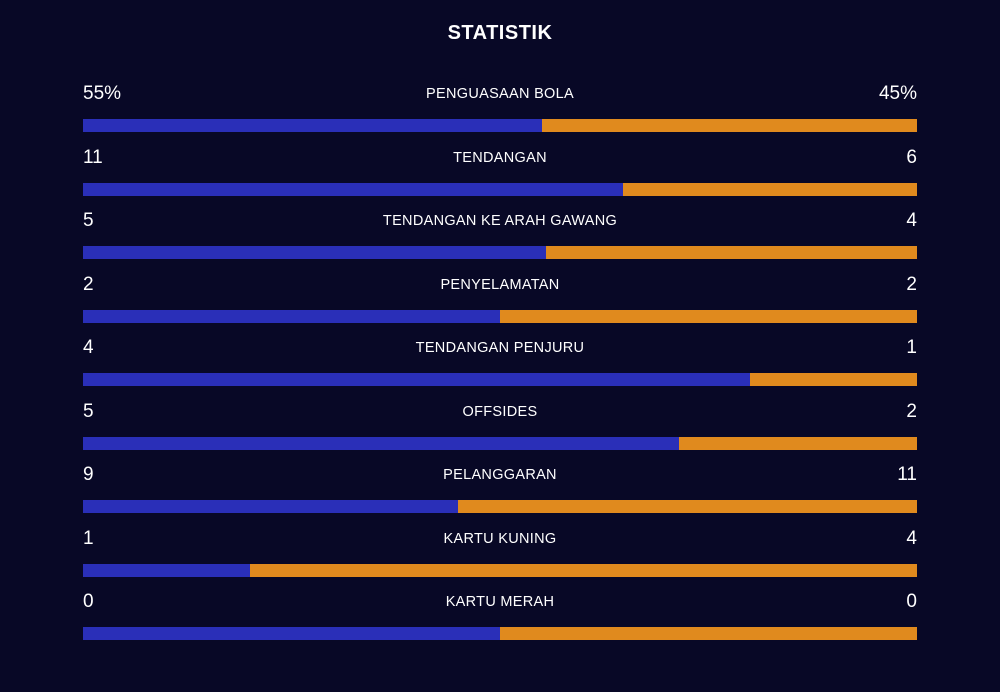 This screenshot has width=1000, height=692. Describe the element at coordinates (911, 157) in the screenshot. I see `away-value: 6` at that location.